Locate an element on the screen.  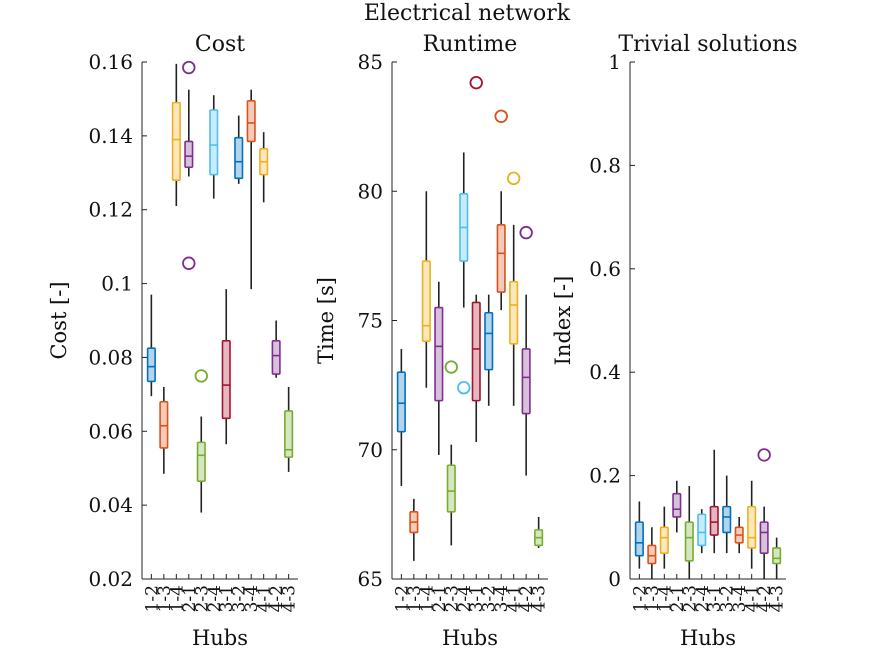
y-axis-label: Index [-] is located at coordinates (563, 321).